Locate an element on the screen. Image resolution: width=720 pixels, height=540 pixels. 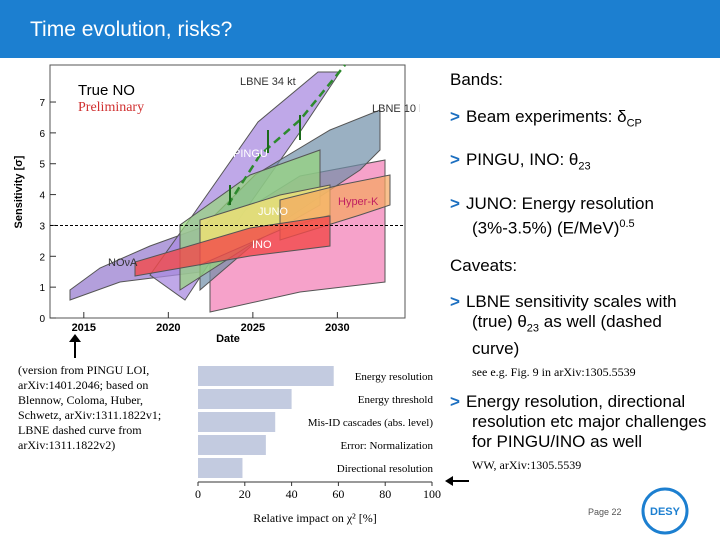
subscript: CP is located at coordinates (634, 123).